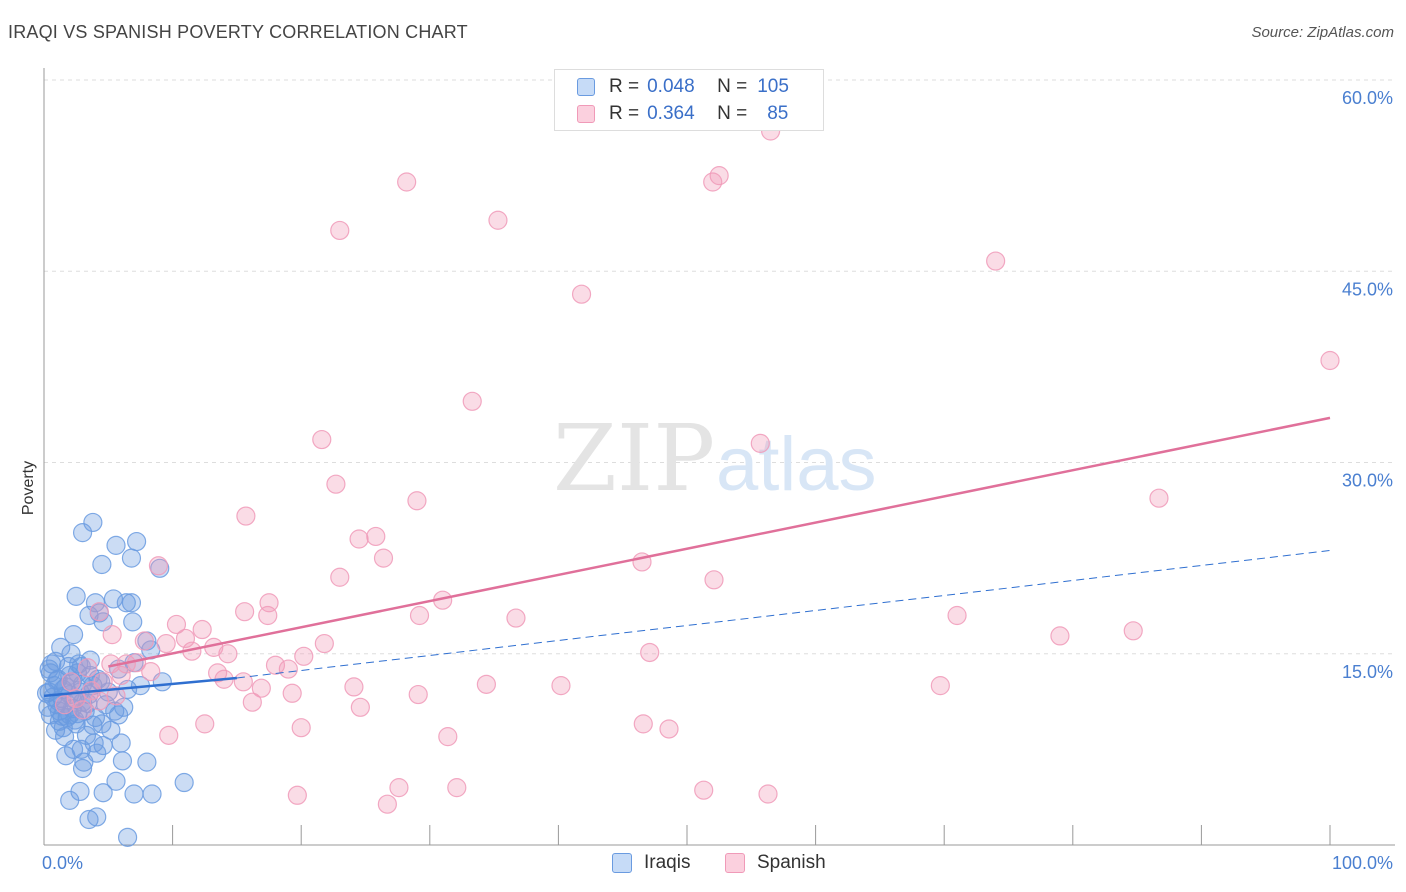  I want to click on x-tick-label: 0.0%, so click(62, 863).